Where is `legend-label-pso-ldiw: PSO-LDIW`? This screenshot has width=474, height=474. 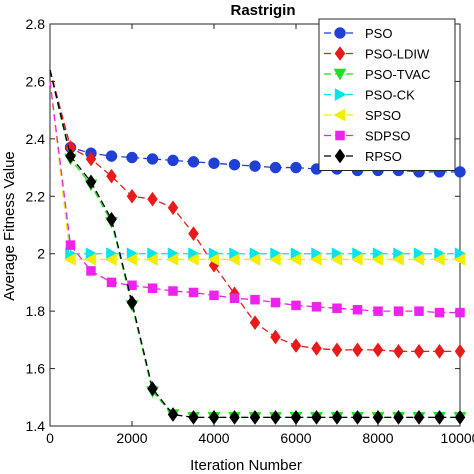
legend-label-pso-ldiw: PSO-LDIW is located at coordinates (397, 54).